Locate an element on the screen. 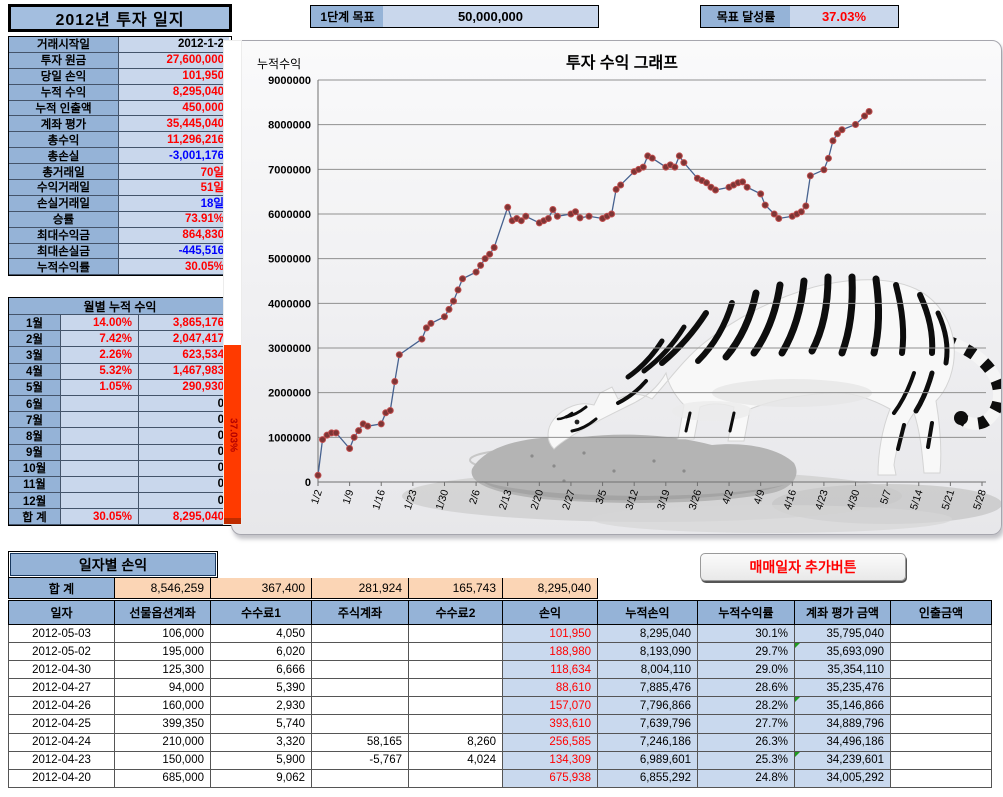  daily-date-cell: 2012-04-20 is located at coordinates (61, 778).